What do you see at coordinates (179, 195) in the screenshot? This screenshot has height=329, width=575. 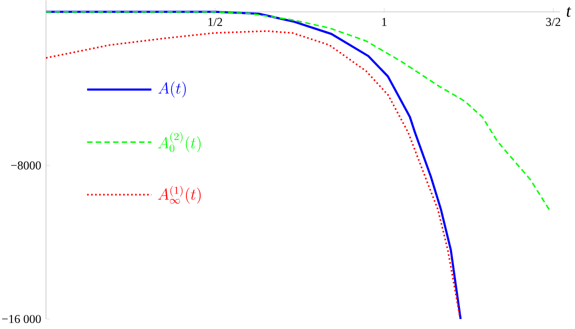 I see `legend-label: $A_\infty^{(1)}(t)$` at bounding box center [179, 195].